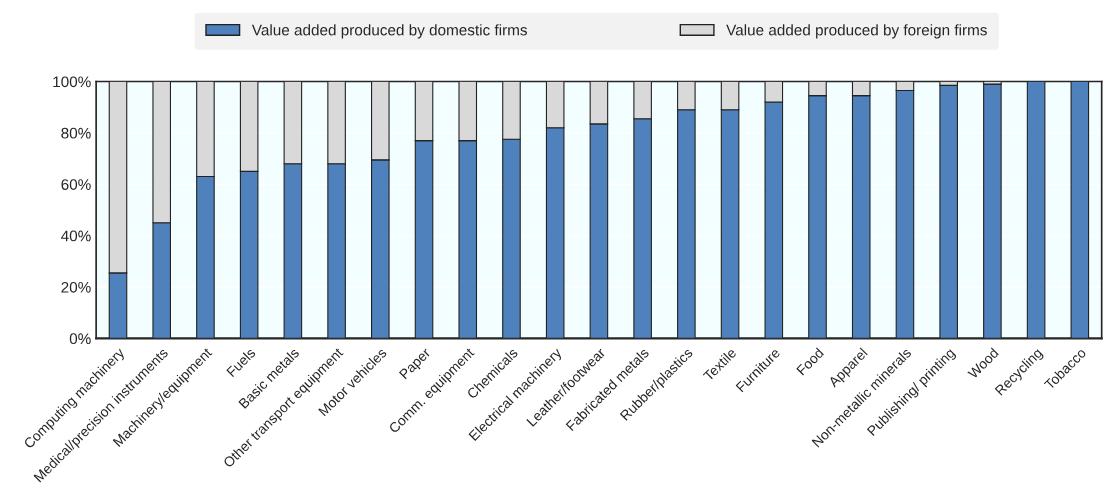  I want to click on y-tick-label: 60%, so click(76, 184).